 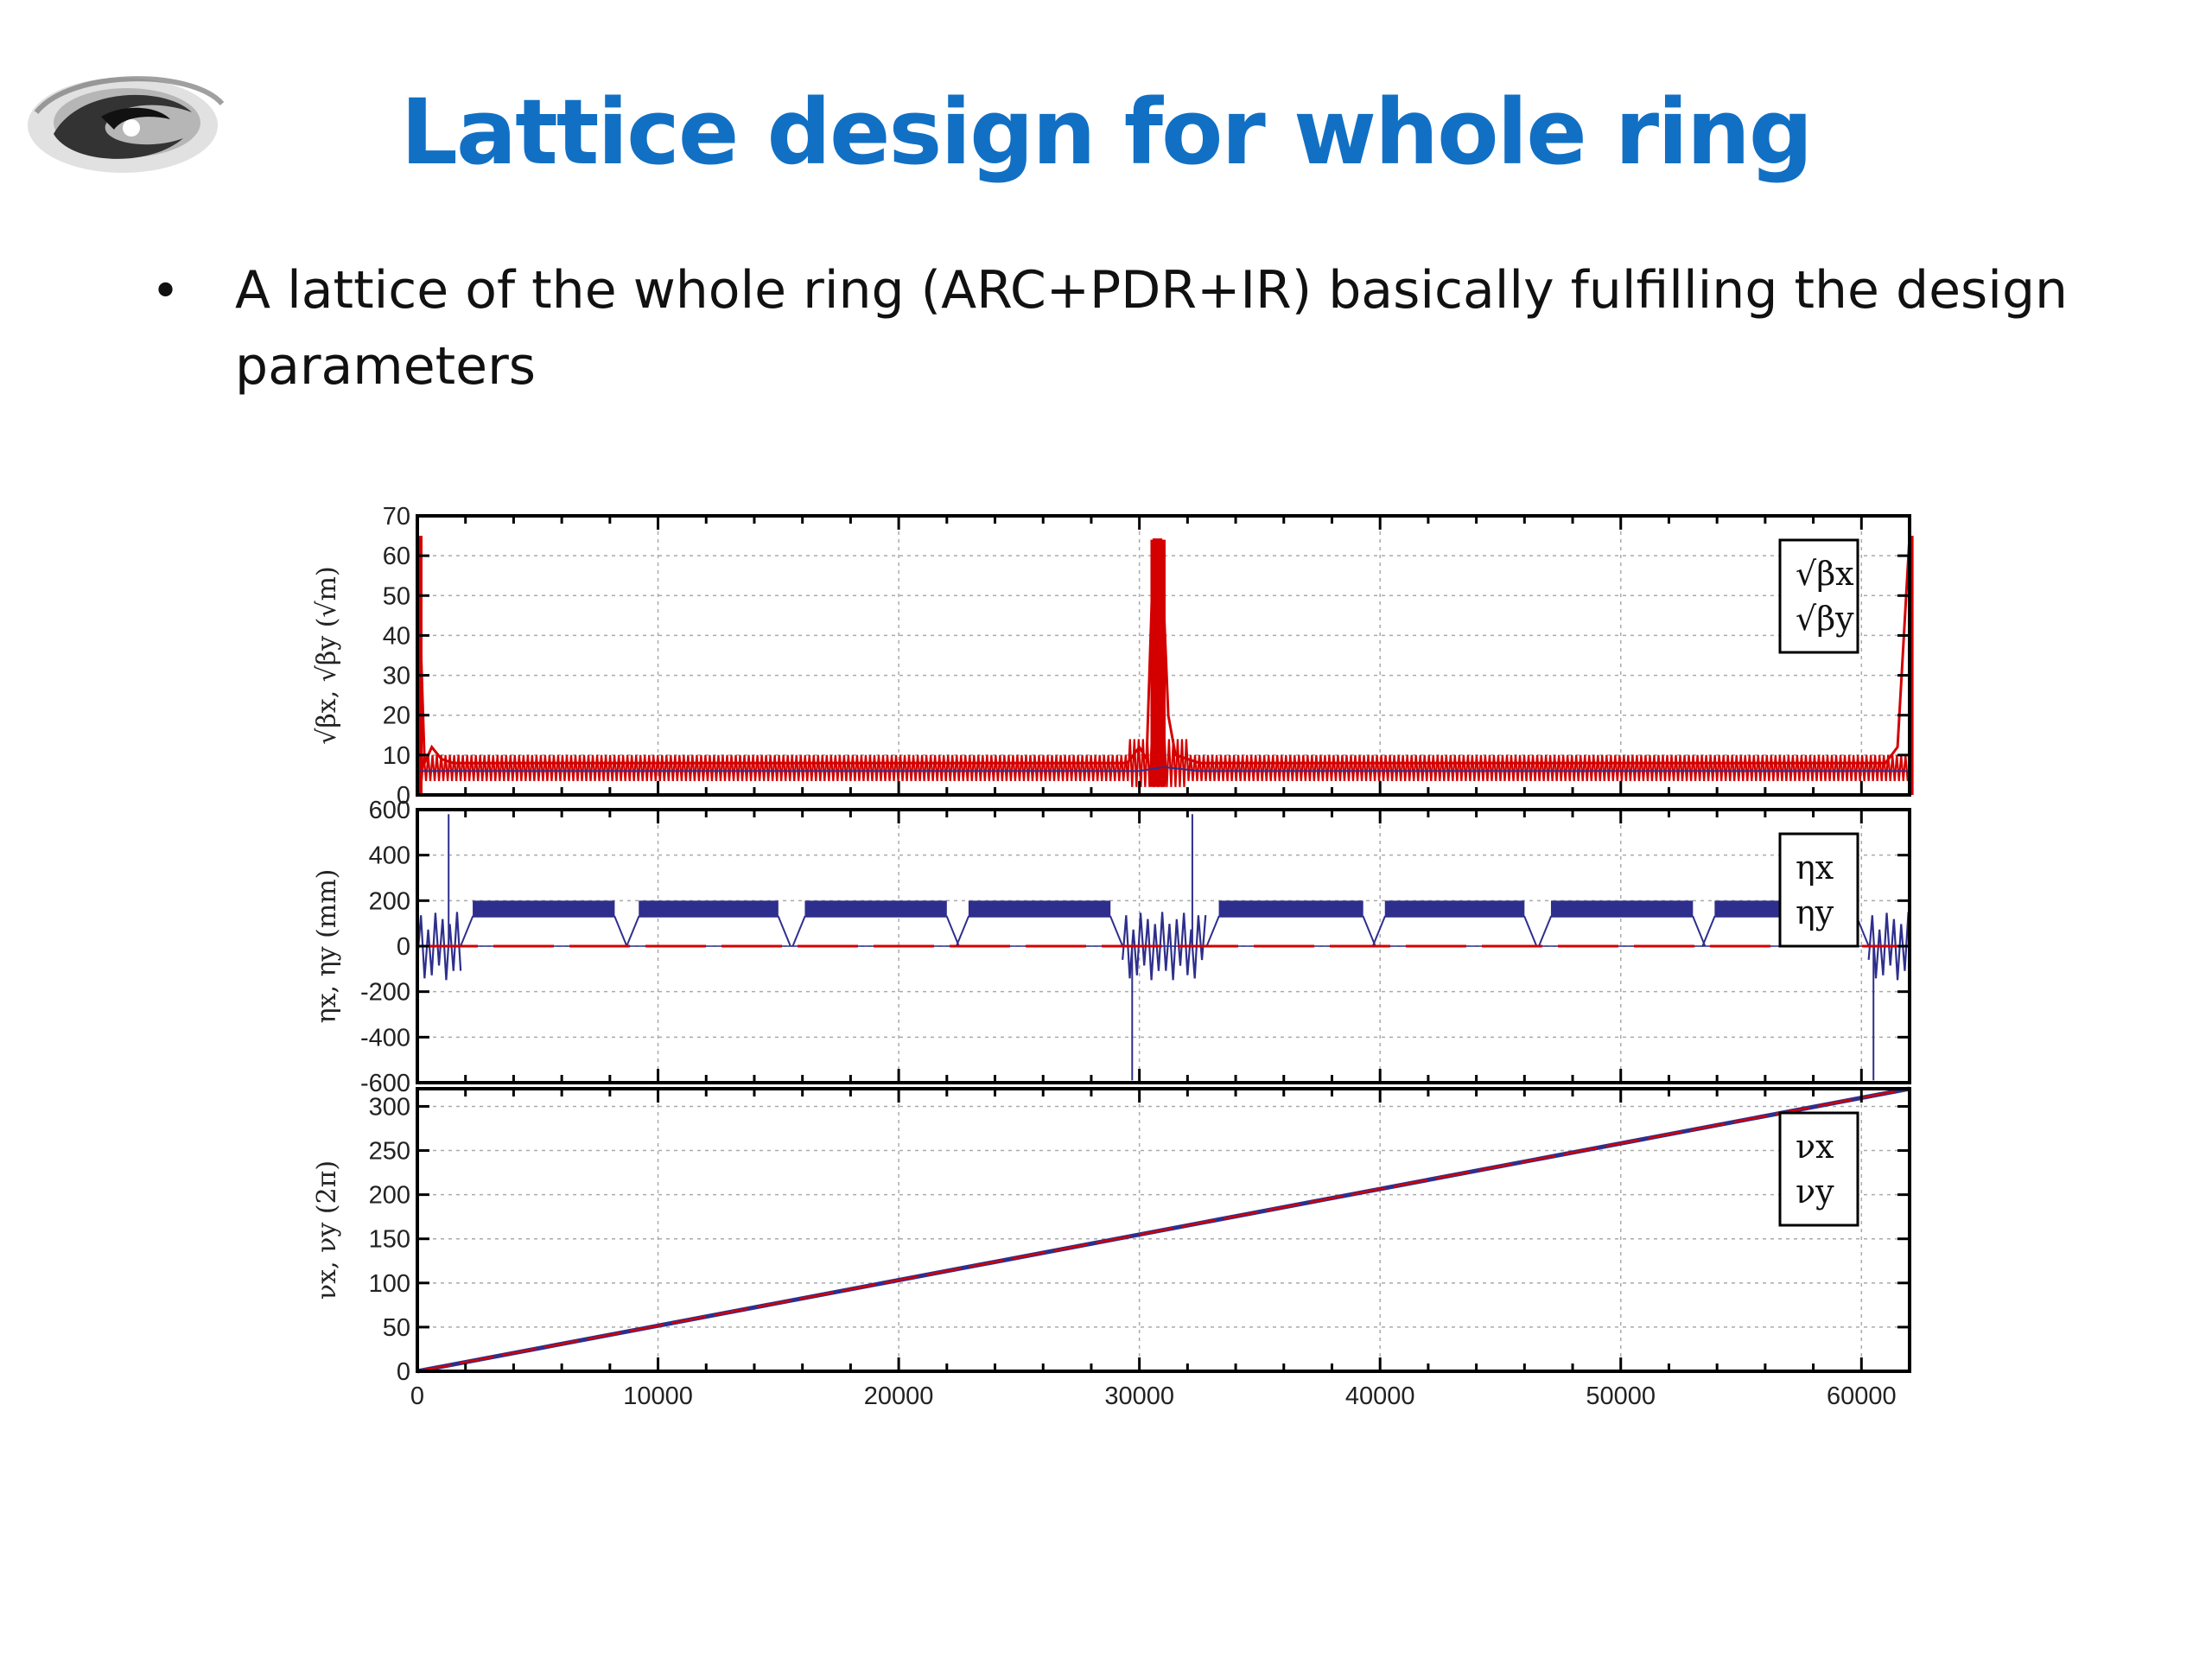 What do you see at coordinates (396, 556) in the screenshot?
I see `y-tick-label: 60` at bounding box center [396, 556].